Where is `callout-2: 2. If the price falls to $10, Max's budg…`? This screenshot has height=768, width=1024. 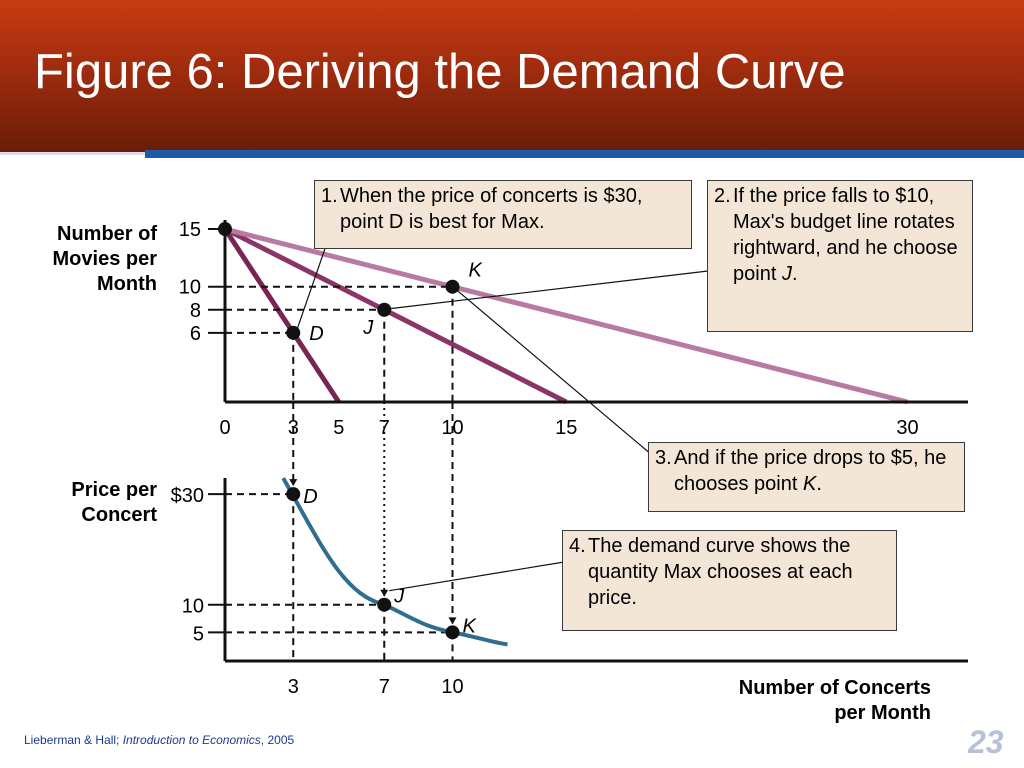
callout-2: 2. If the price falls to $10, Max's budg… is located at coordinates (840, 256).